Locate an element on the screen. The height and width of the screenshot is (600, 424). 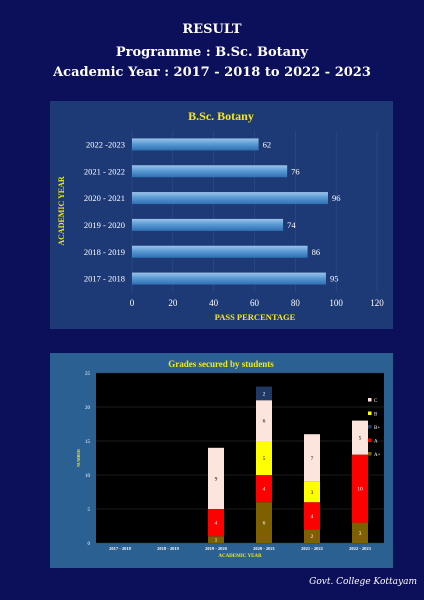
segment-label: 10 is located at coordinates (360, 490).